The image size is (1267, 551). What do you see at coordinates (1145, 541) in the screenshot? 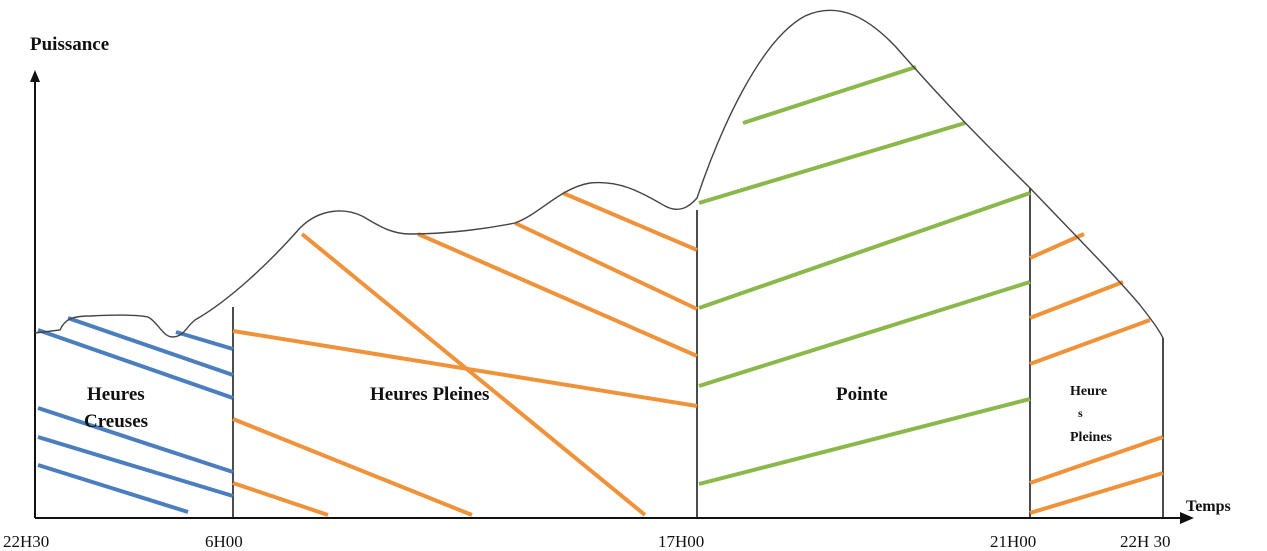
I see `tick-label: 22H 30` at bounding box center [1145, 541].